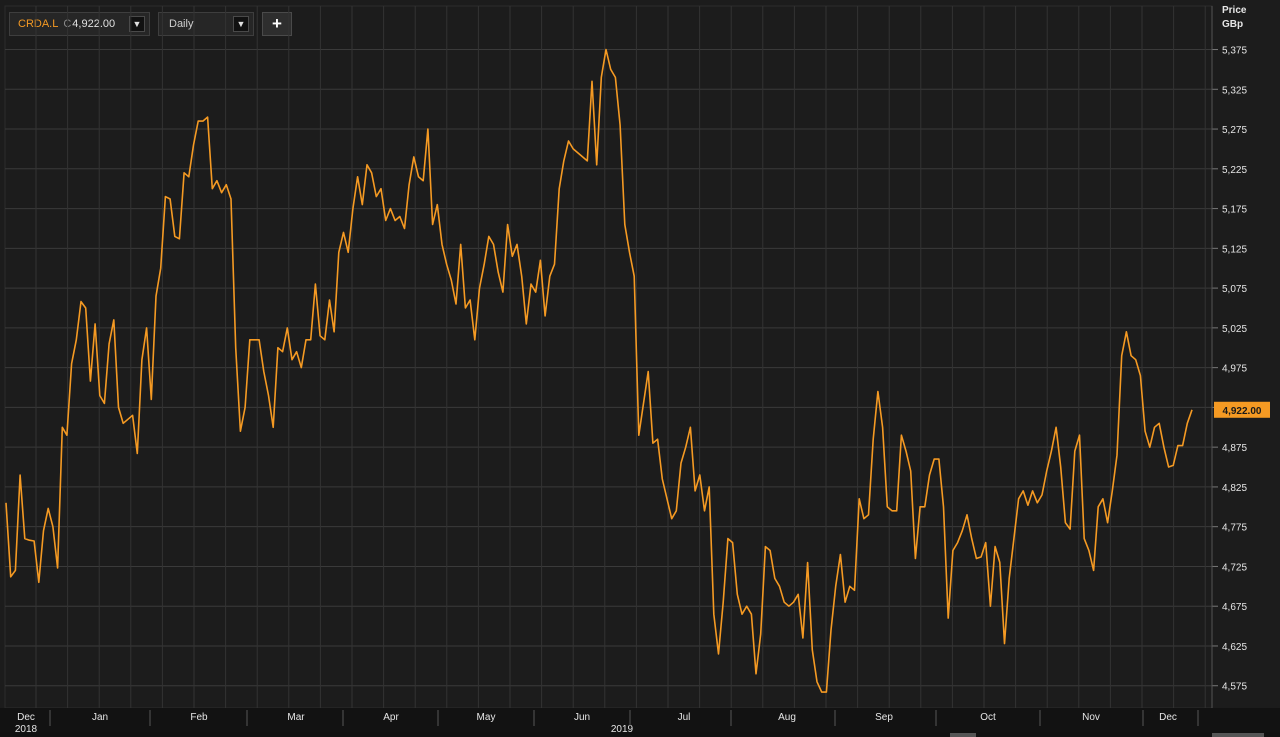 The width and height of the screenshot is (1280, 737). I want to click on y-tick-label: 4,775, so click(1234, 528).